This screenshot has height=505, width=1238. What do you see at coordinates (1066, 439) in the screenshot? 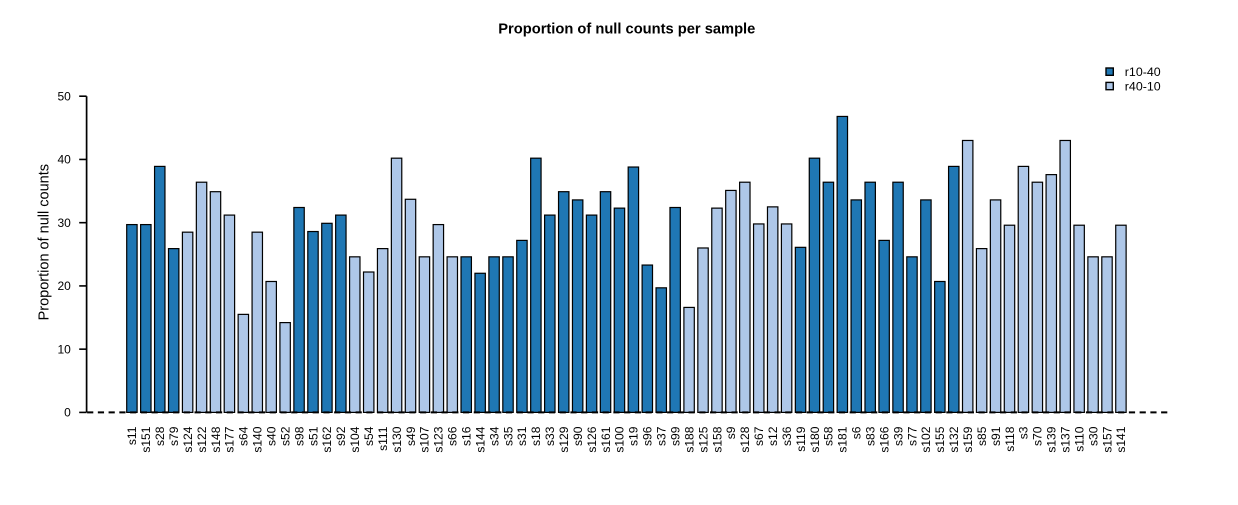
I see `svg-text: s137` at bounding box center [1066, 439].